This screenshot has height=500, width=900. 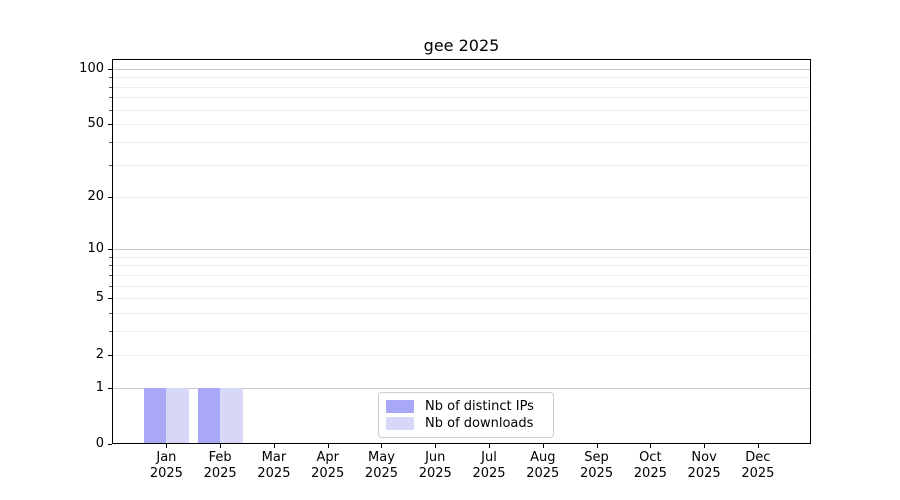 What do you see at coordinates (328, 466) in the screenshot?
I see `x-tick-label: Apr 2025` at bounding box center [328, 466].